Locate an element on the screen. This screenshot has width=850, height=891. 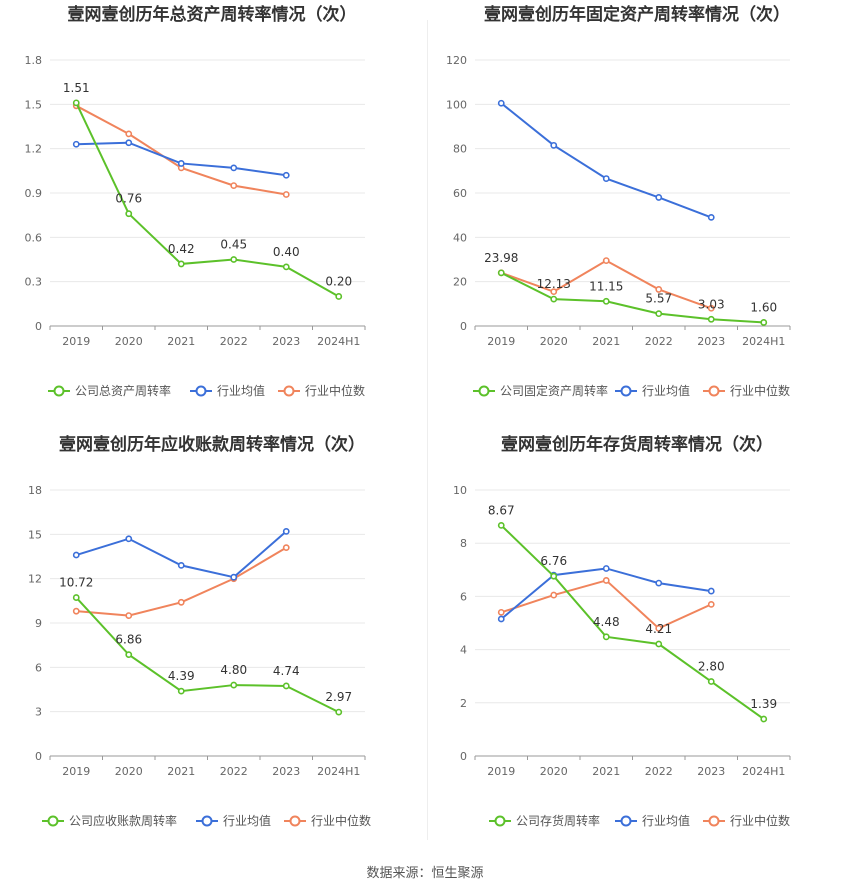
data-label: 23.98 is located at coordinates (501, 258).